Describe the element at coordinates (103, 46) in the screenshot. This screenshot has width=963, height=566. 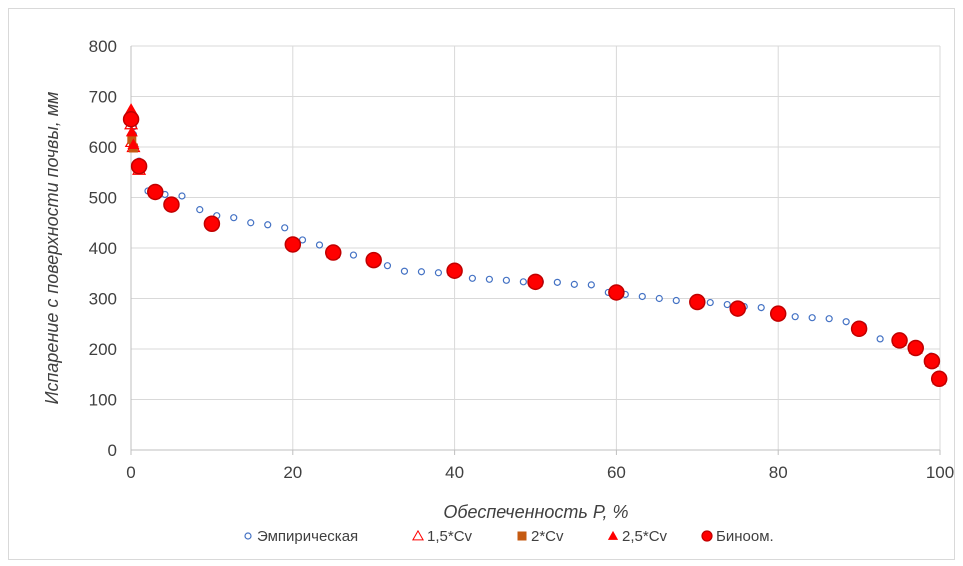
I see `y-tick-label: 800` at that location.